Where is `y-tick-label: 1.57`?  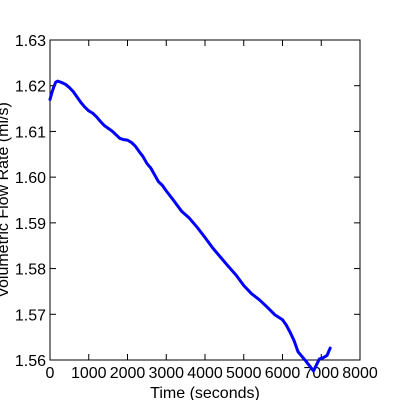
y-tick-label: 1.57 is located at coordinates (30, 315).